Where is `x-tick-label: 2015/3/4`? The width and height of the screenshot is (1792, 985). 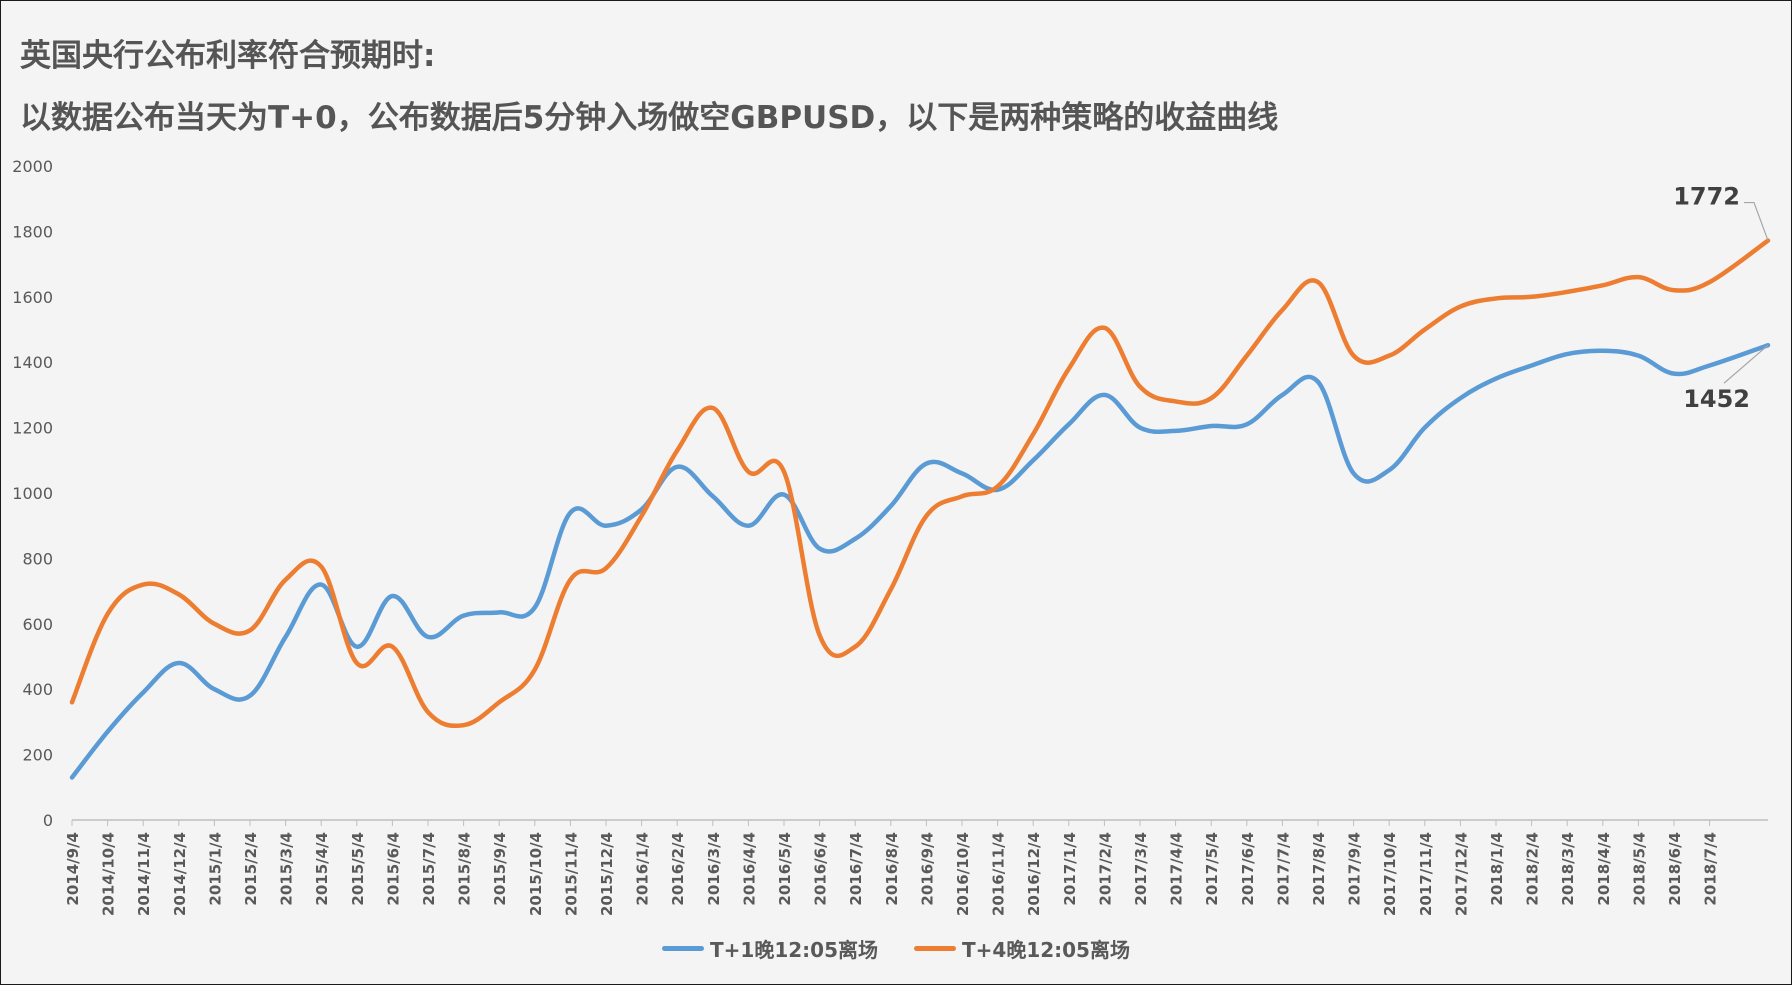
x-tick-label: 2015/3/4 is located at coordinates (287, 869).